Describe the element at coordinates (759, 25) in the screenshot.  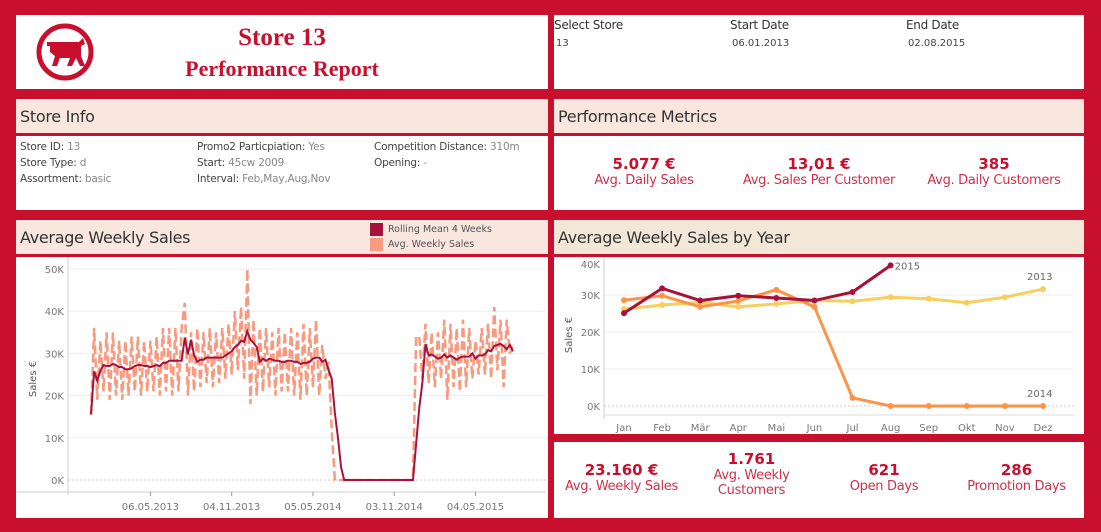
I see `start-date-label: Start Date` at that location.